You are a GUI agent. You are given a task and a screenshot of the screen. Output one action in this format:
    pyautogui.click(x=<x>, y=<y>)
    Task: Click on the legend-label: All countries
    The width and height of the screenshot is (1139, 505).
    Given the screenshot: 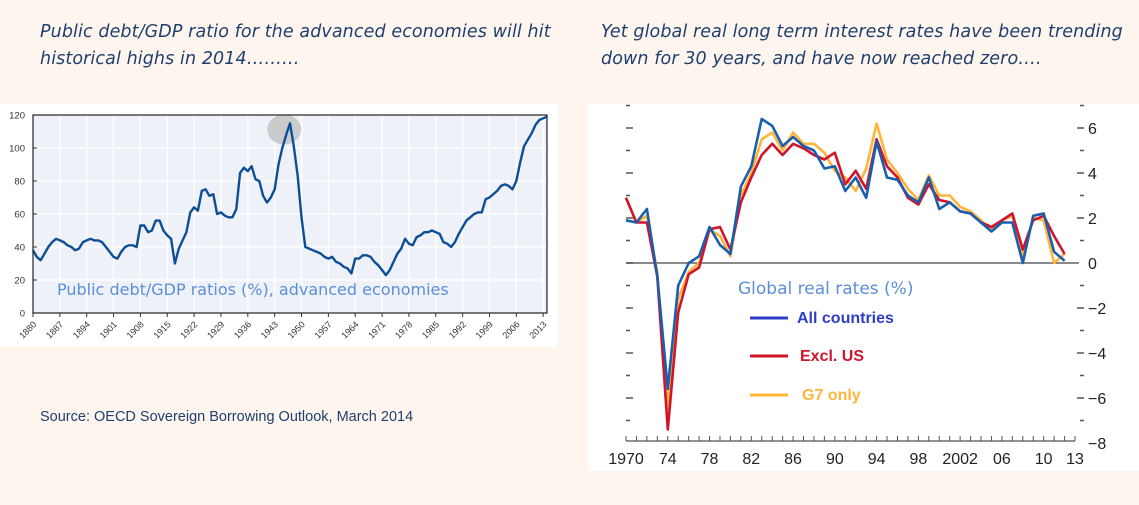 What is the action you would take?
    pyautogui.click(x=845, y=318)
    